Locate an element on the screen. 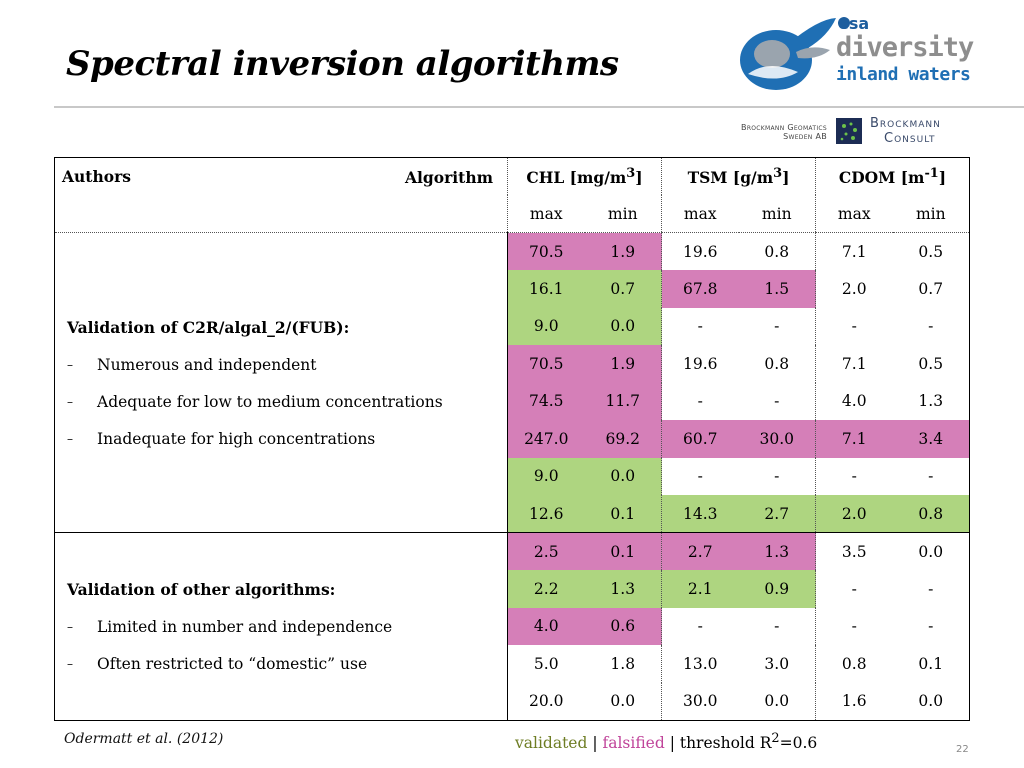 Image resolution: width=1024 pixels, height=768 pixels. chl-sup: 3 is located at coordinates (631, 173).